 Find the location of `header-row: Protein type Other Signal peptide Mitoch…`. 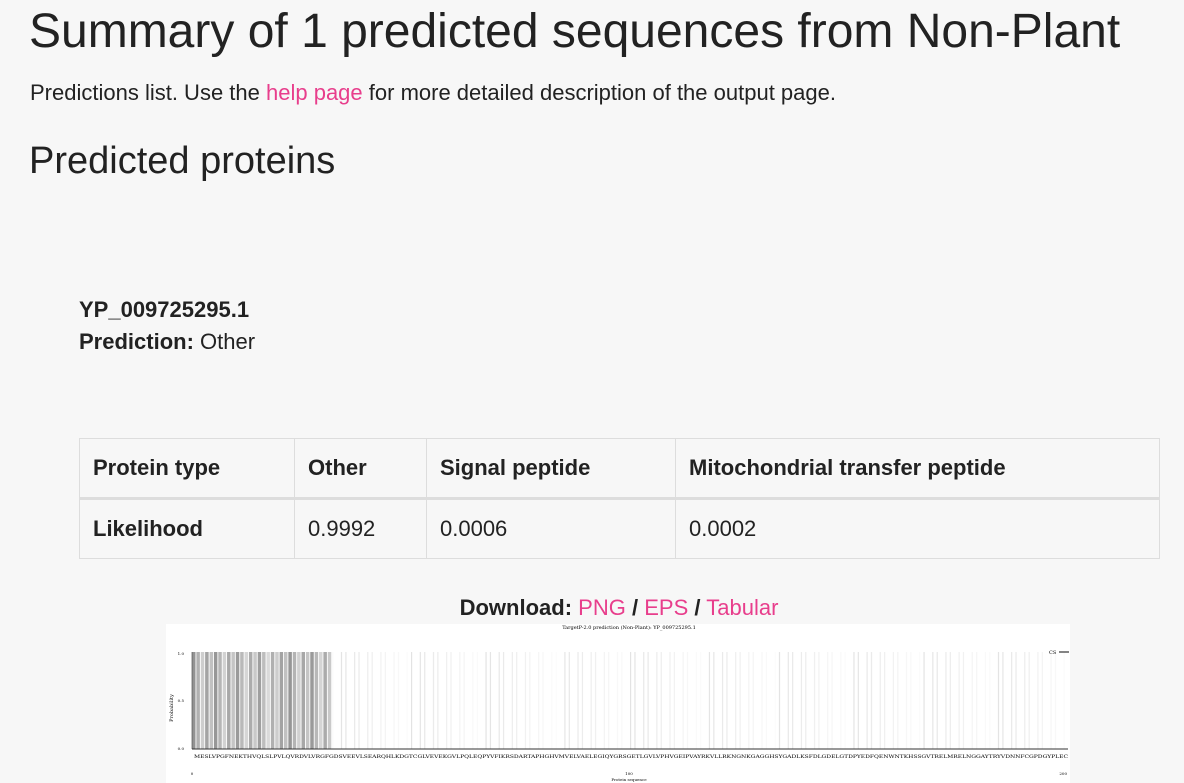

header-row: Protein type Other Signal peptide Mitoch… is located at coordinates (619, 469).